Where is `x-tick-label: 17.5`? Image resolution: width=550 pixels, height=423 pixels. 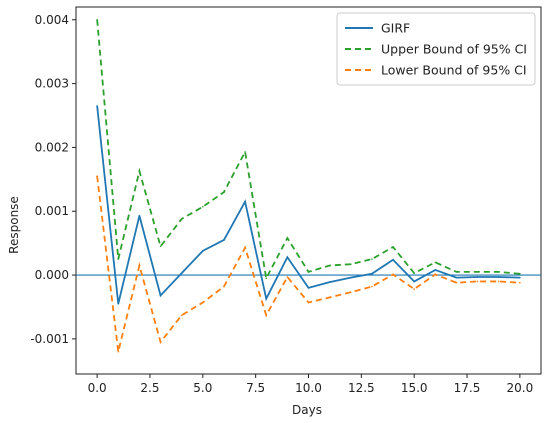 x-tick-label: 17.5 is located at coordinates (467, 388).